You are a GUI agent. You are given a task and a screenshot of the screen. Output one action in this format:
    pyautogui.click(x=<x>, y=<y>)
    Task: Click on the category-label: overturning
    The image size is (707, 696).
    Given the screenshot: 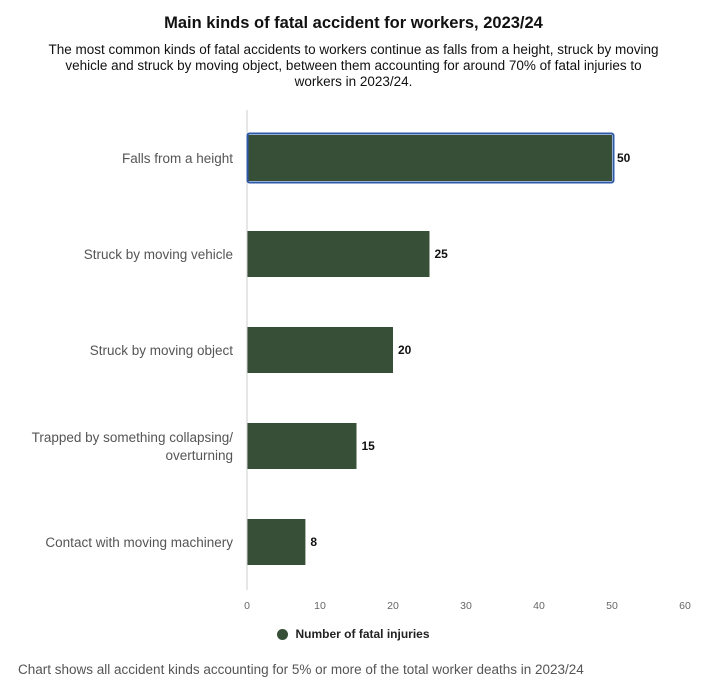 What is the action you would take?
    pyautogui.click(x=199, y=455)
    